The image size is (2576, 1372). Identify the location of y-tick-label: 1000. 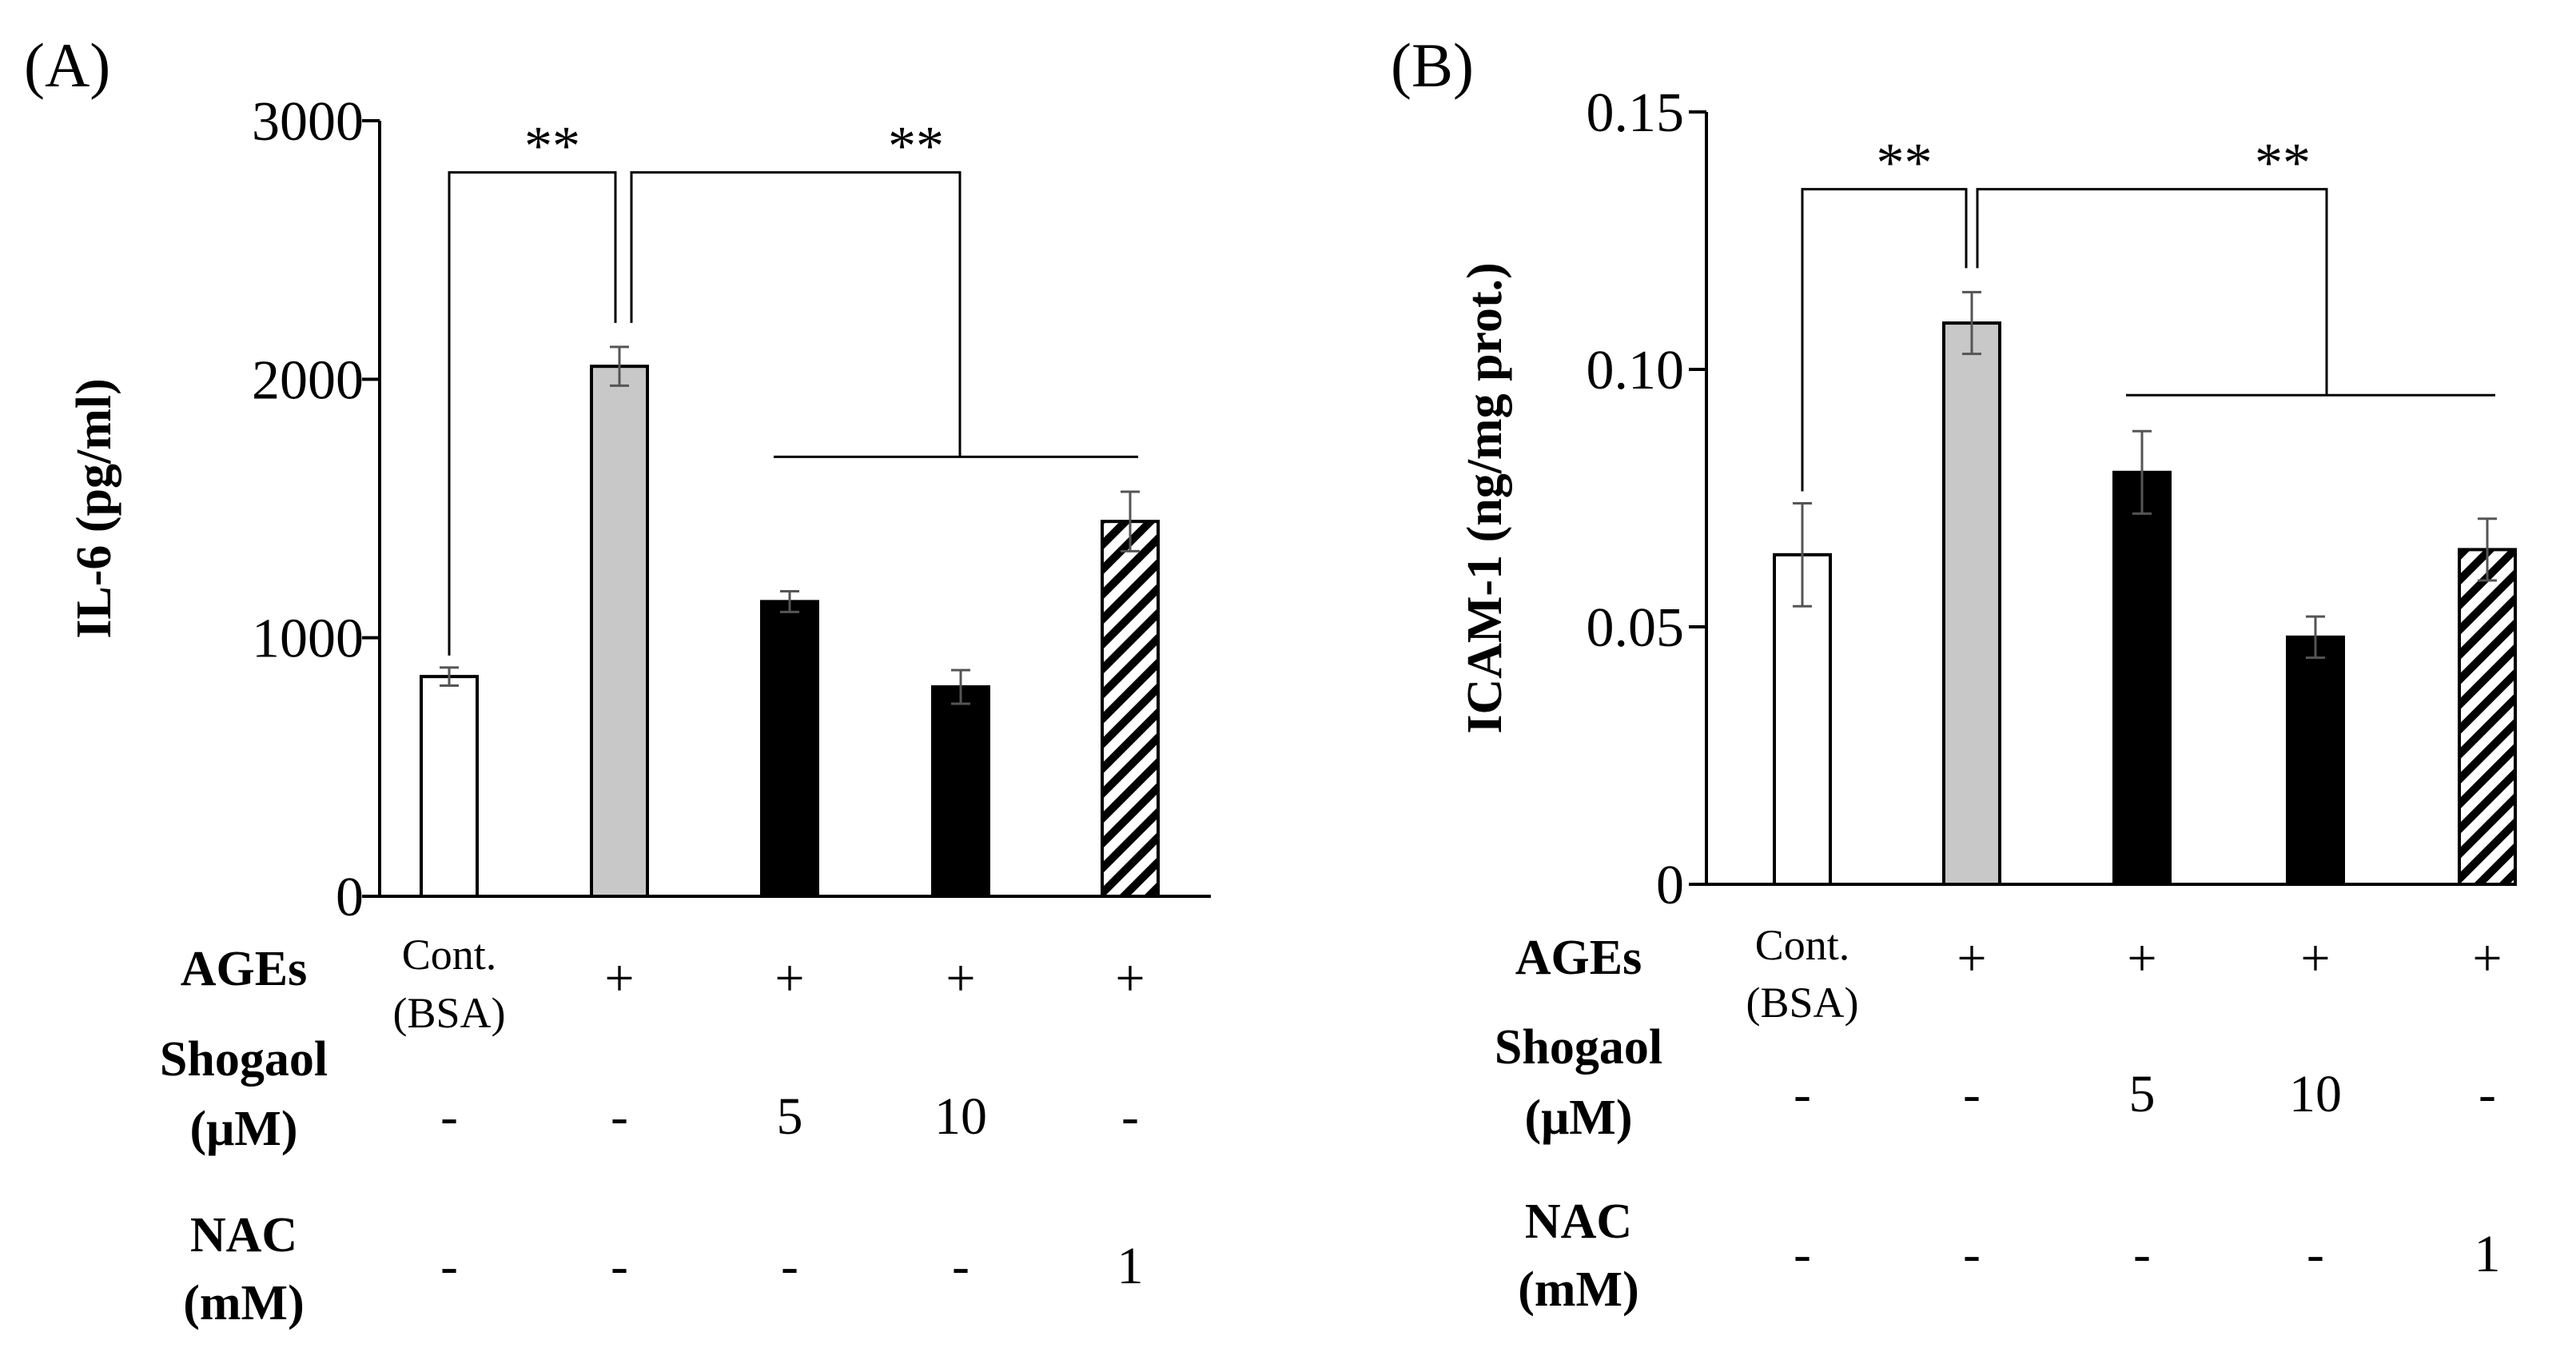
(308, 639).